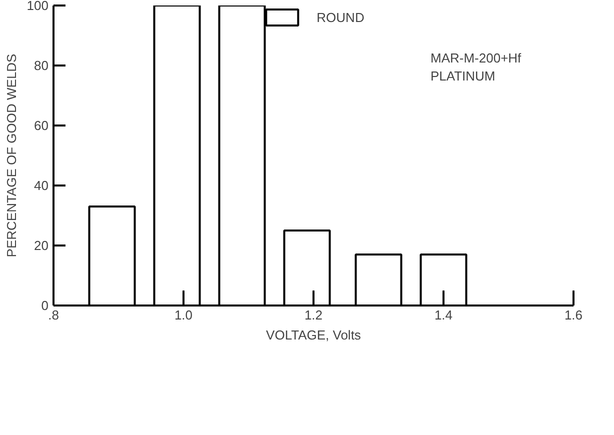 The image size is (614, 435). I want to click on x-tick-label: .8, so click(53, 315).